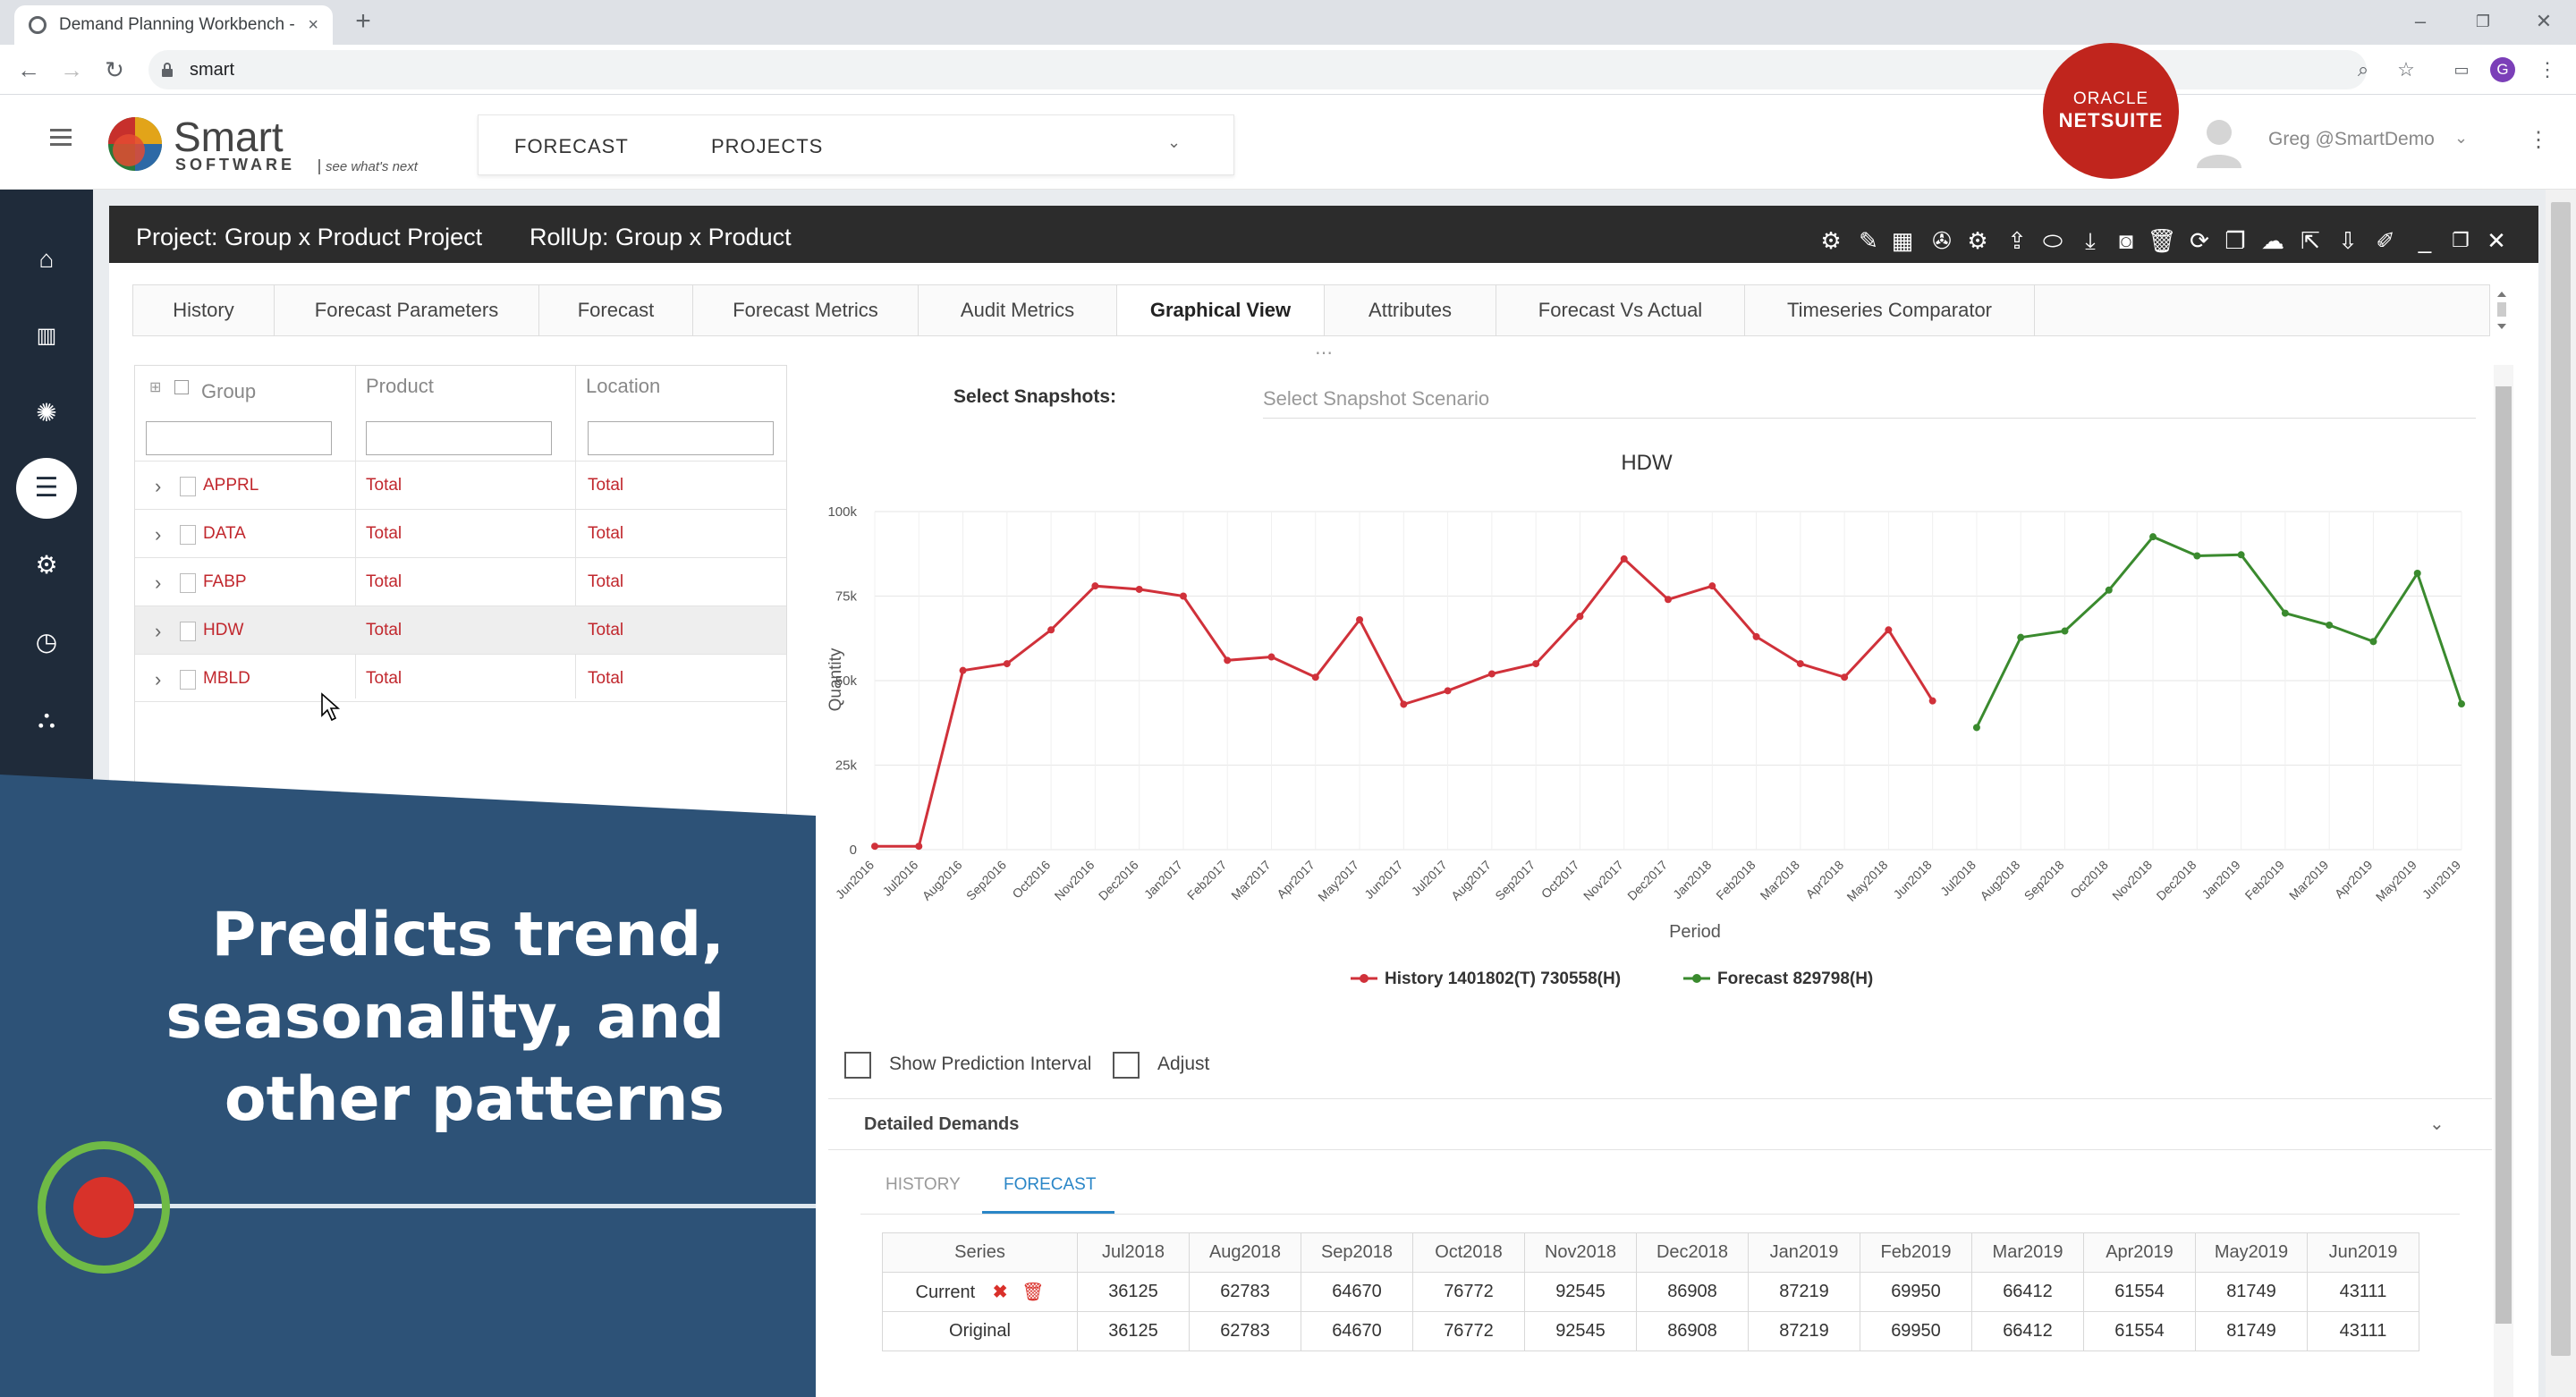  What do you see at coordinates (2544, 21) in the screenshot?
I see `window-close-button: ✕` at bounding box center [2544, 21].